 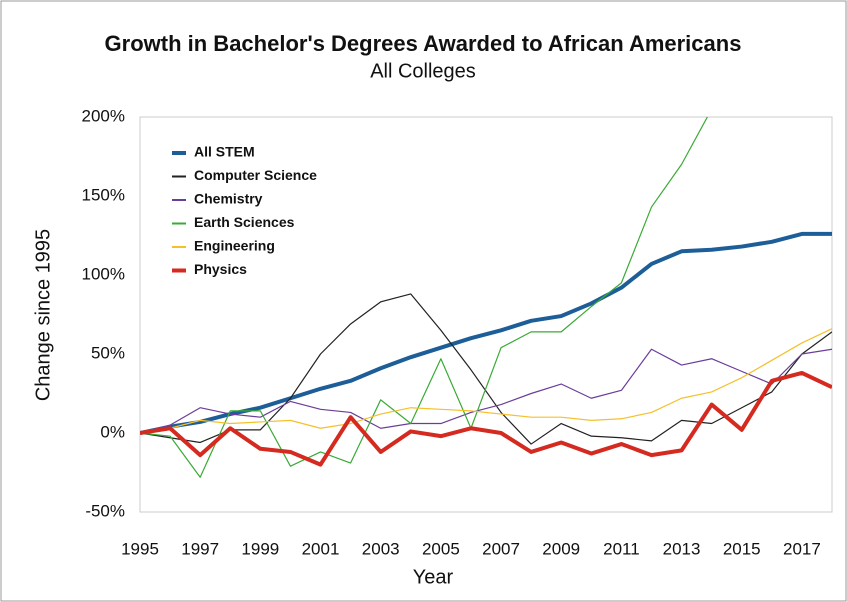 What do you see at coordinates (423, 71) in the screenshot?
I see `chart-subtitle: All Colleges` at bounding box center [423, 71].